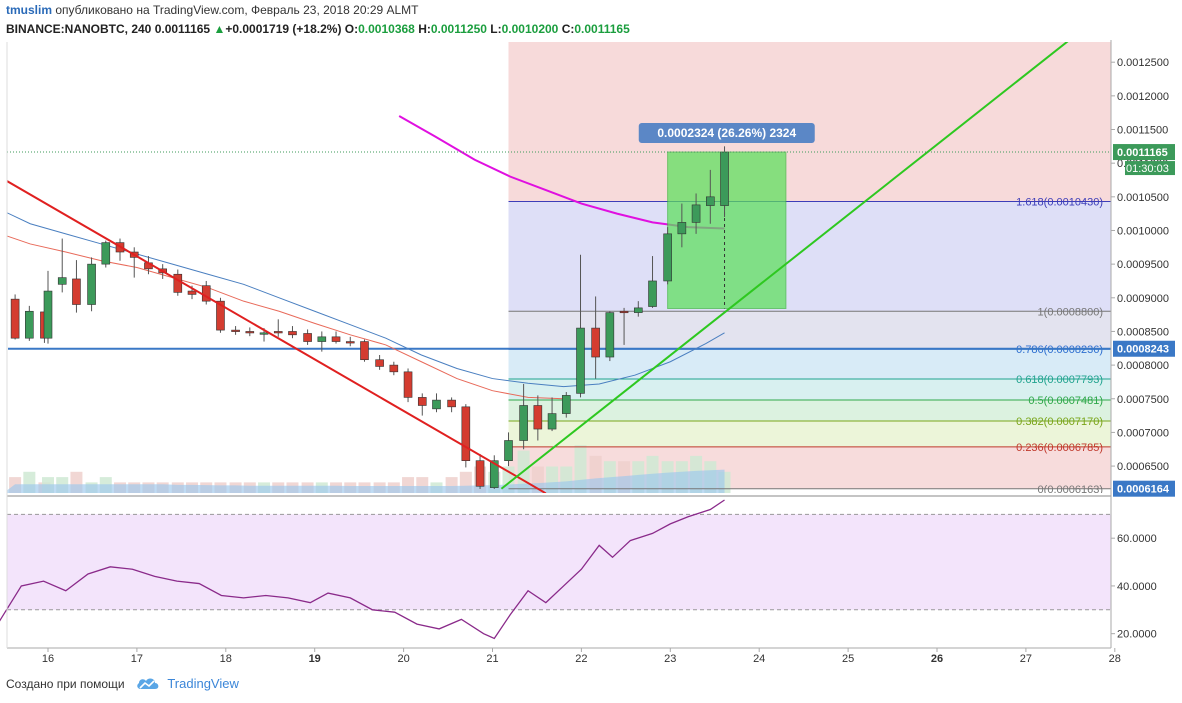  I want to click on price-tick-label: 0.0007000, so click(1143, 433).